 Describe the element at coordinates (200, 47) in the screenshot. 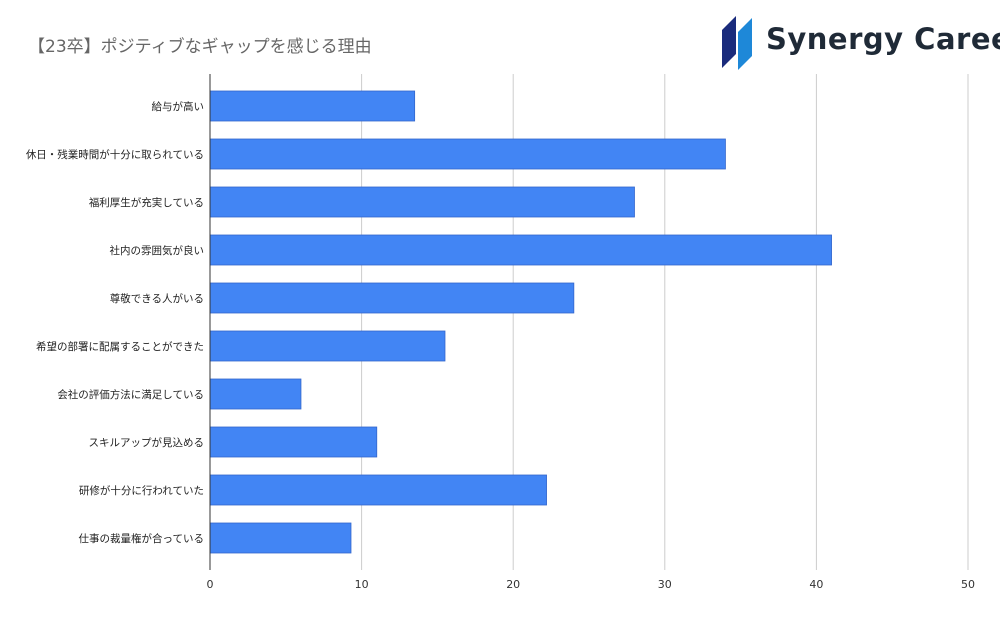

I see `chart-title: 【23卒】ポジティブなギャップを感じる理由` at that location.